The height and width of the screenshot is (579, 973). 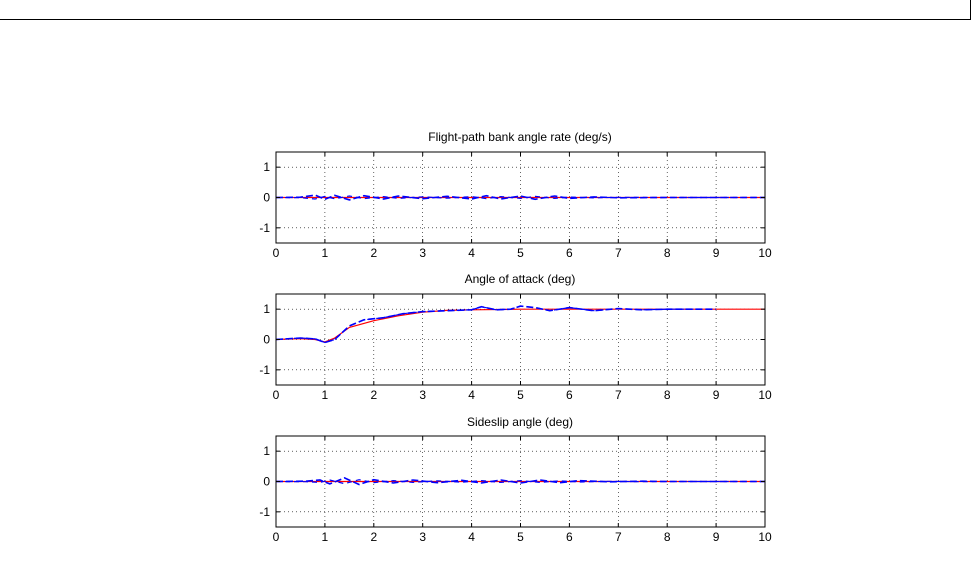 What do you see at coordinates (485, 10) in the screenshot?
I see `window-top-bar` at bounding box center [485, 10].